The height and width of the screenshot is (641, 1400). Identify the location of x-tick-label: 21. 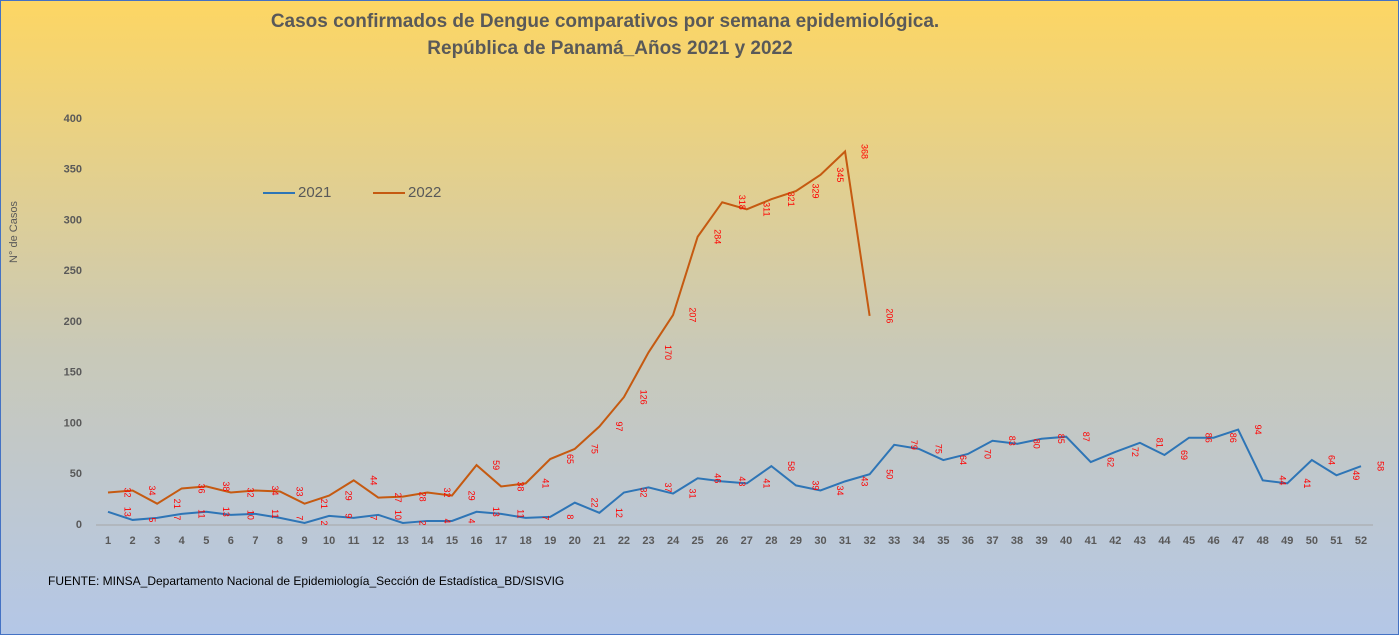
(599, 541).